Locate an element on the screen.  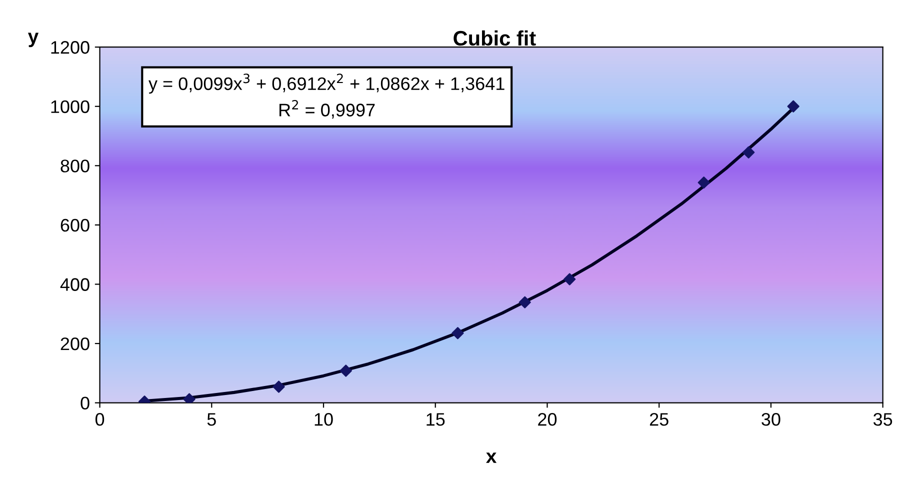
x-tick-label: 25 is located at coordinates (659, 419).